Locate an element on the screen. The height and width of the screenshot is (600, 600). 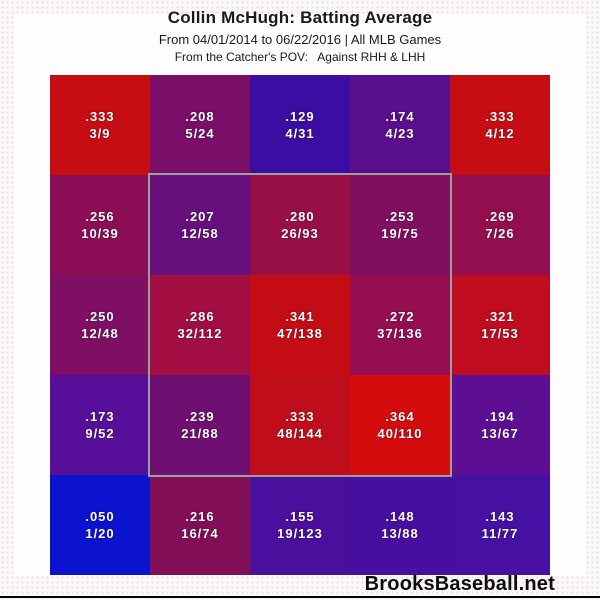
cell-batting-average: .321 is located at coordinates (500, 316).